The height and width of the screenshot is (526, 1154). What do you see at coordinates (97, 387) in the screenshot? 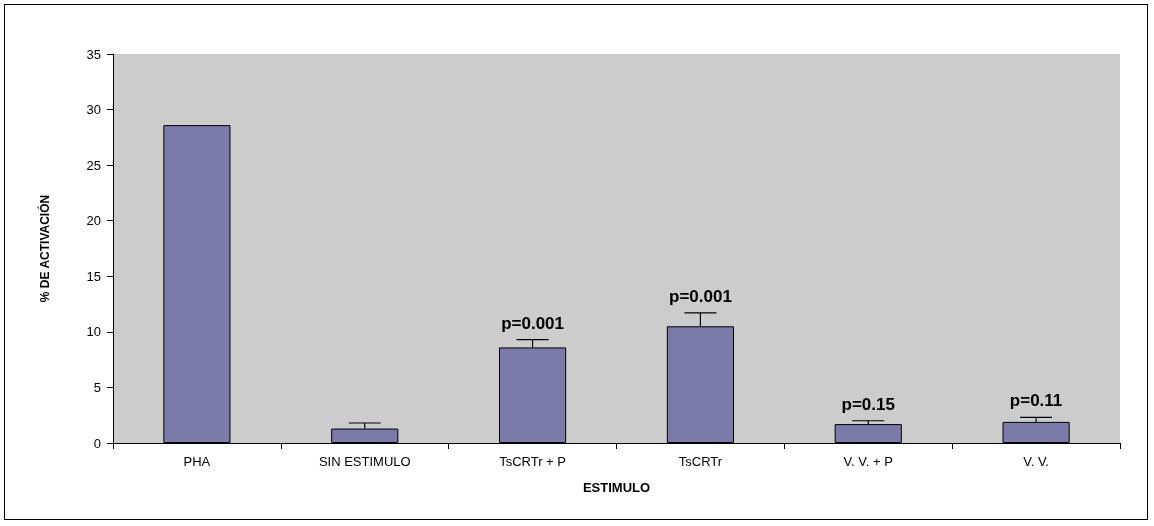
I see `y-tick-label: 5` at bounding box center [97, 387].